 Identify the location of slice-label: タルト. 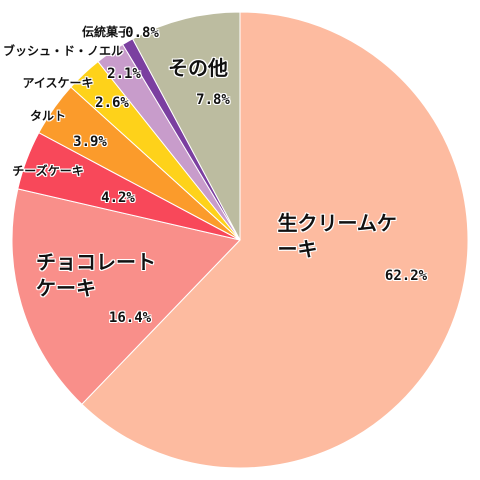
(48, 116).